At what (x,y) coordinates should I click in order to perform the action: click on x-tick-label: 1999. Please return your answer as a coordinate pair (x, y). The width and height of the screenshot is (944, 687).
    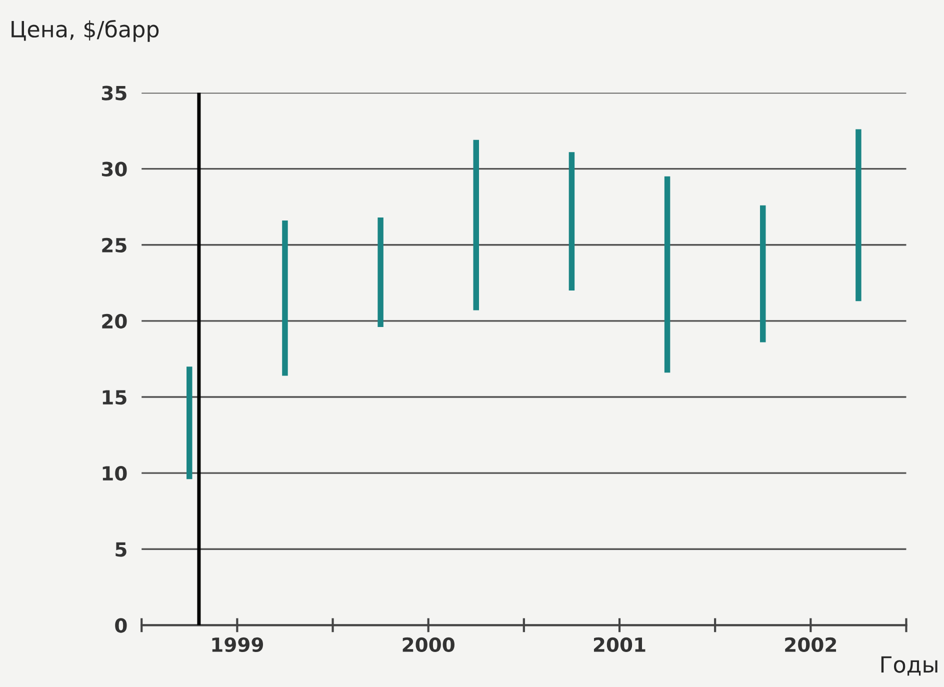
    Looking at the image, I should click on (237, 644).